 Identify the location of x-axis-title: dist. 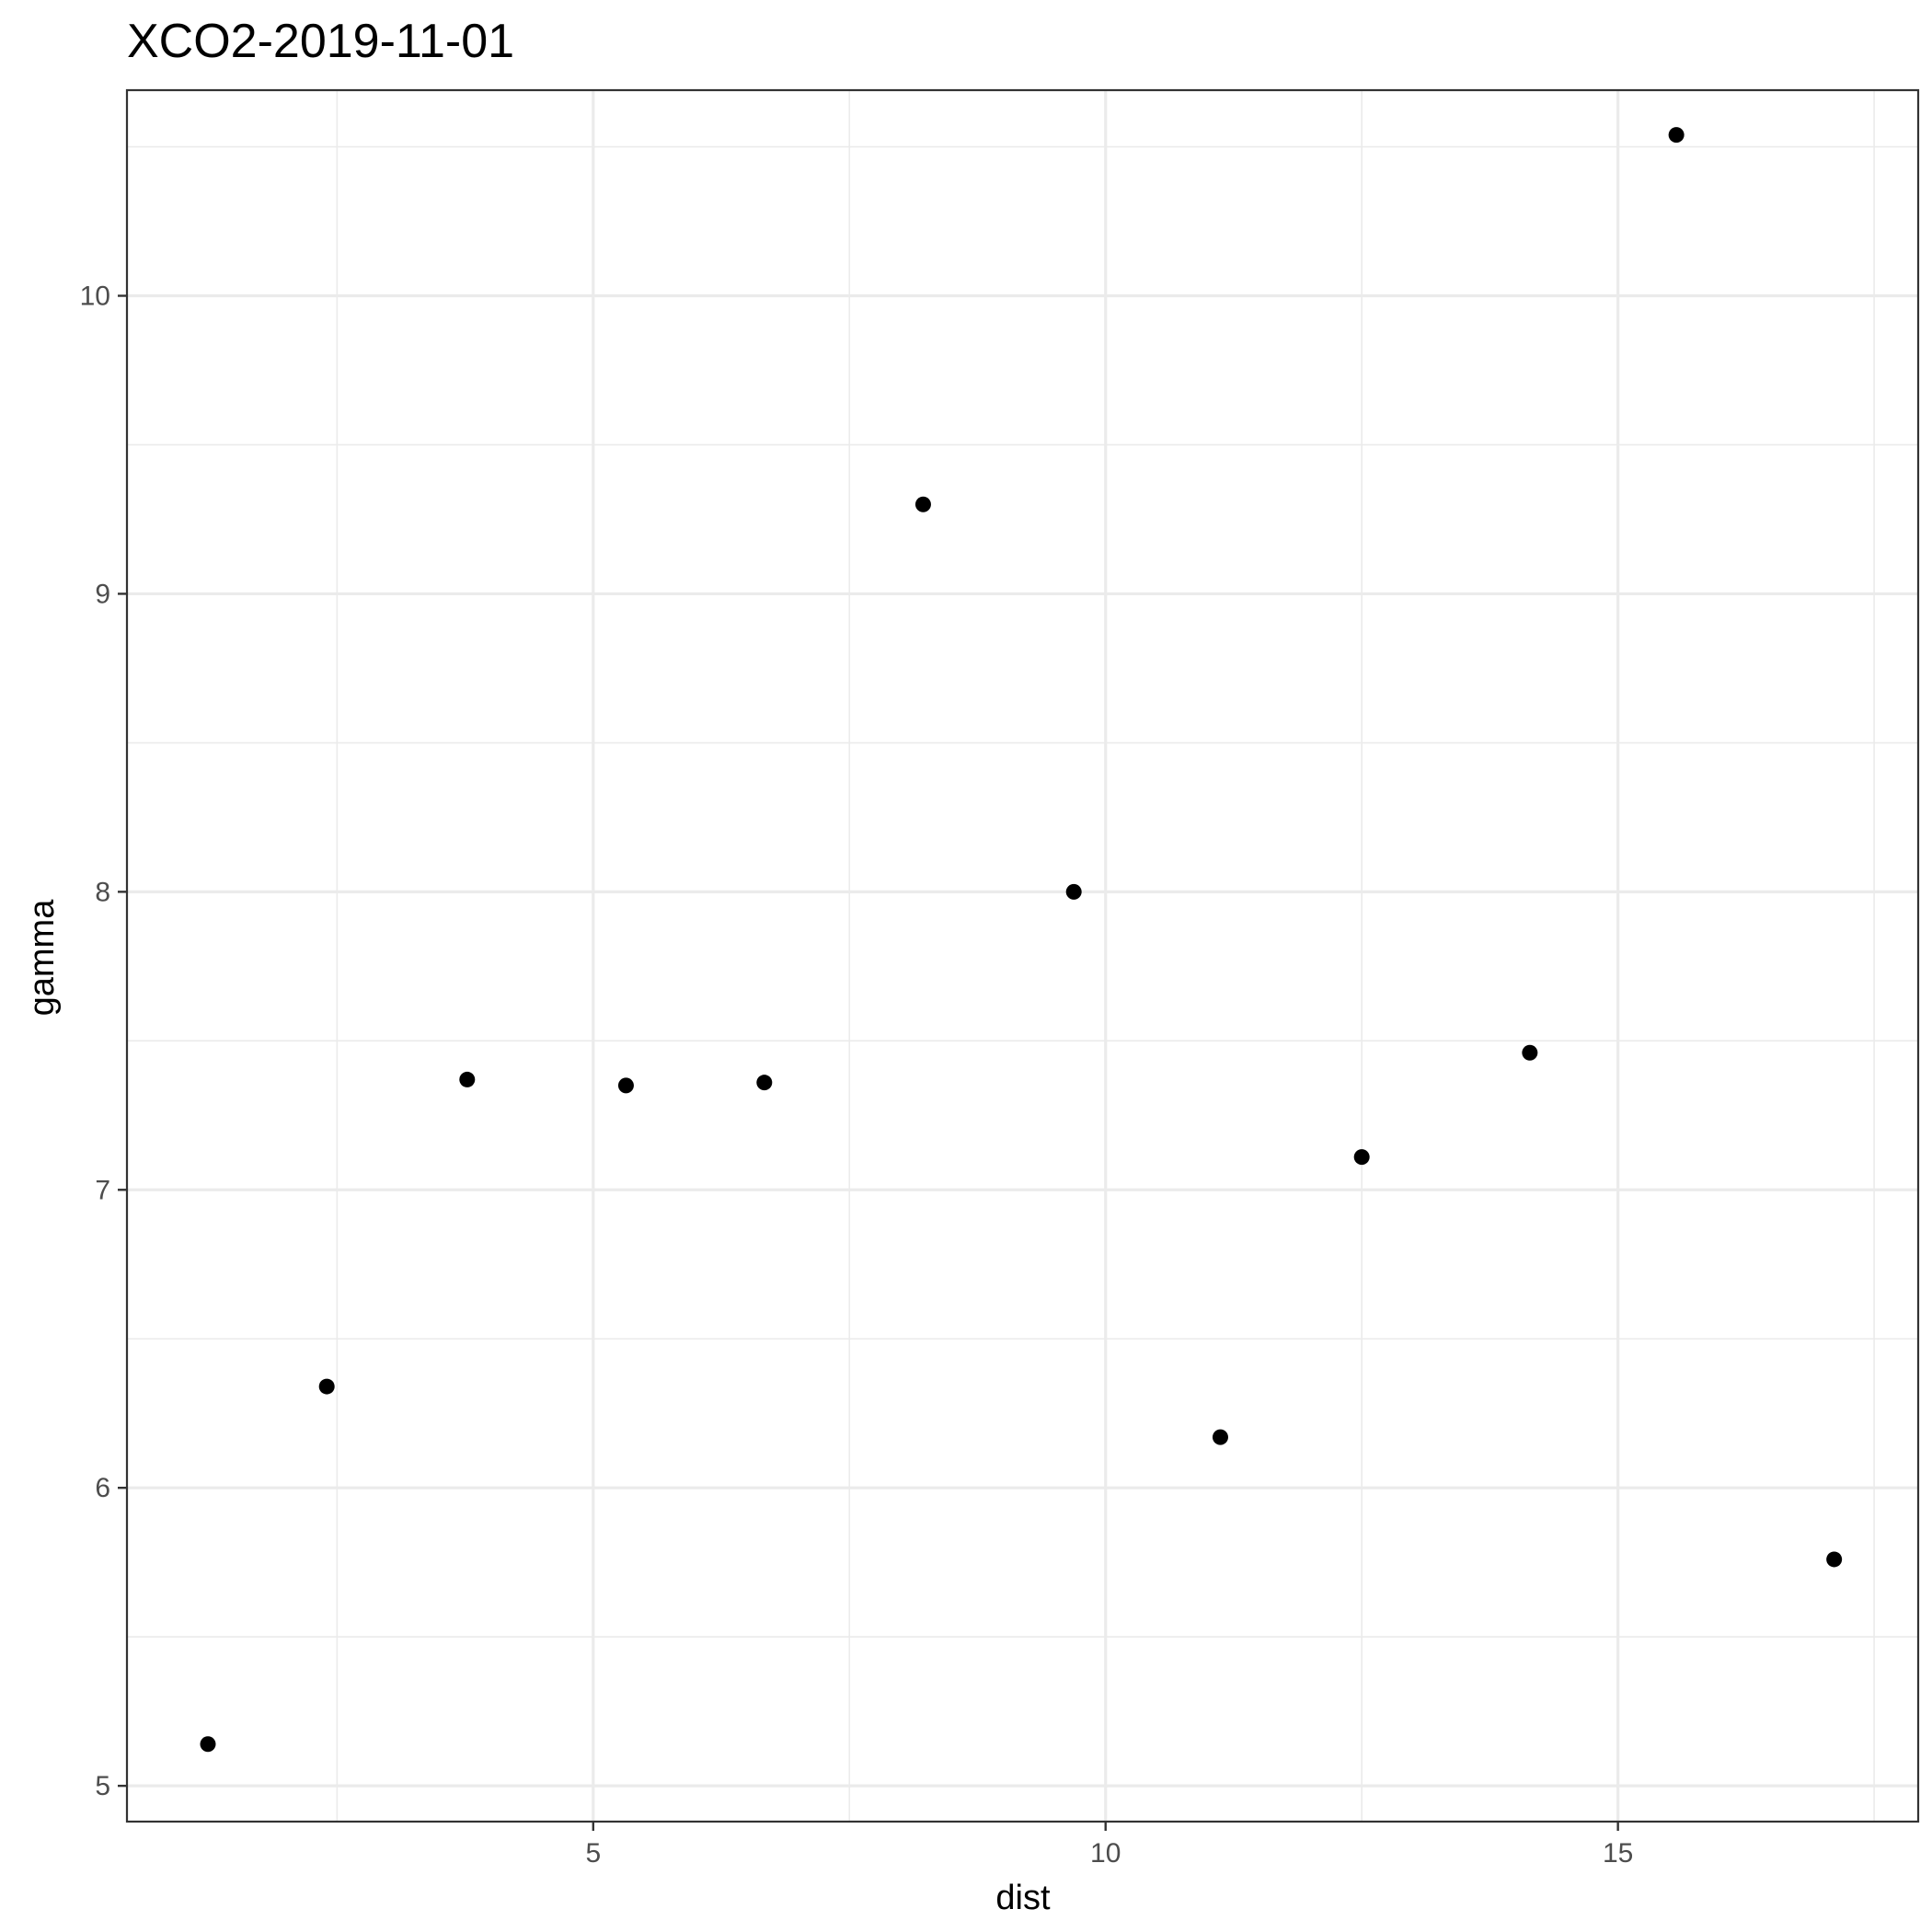
(1023, 1898).